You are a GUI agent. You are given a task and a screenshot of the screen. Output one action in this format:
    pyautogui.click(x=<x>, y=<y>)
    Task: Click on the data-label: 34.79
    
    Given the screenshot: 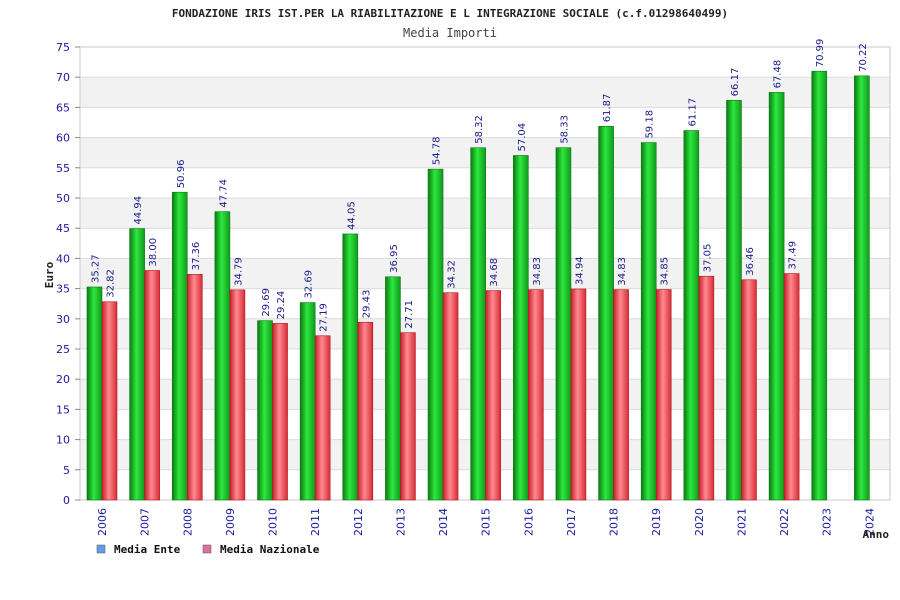 What is the action you would take?
    pyautogui.click(x=238, y=271)
    